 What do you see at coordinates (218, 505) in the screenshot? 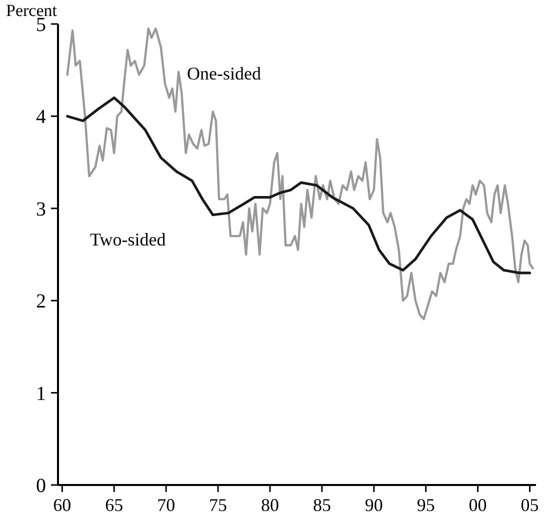
I see `x-tick-label: 75` at bounding box center [218, 505].